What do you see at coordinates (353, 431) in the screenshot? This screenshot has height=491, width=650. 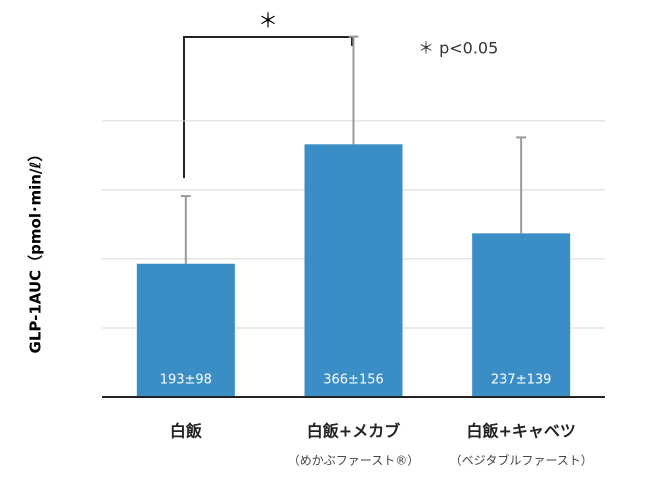 I see `x-tick-label: 白飯+メカブ` at bounding box center [353, 431].